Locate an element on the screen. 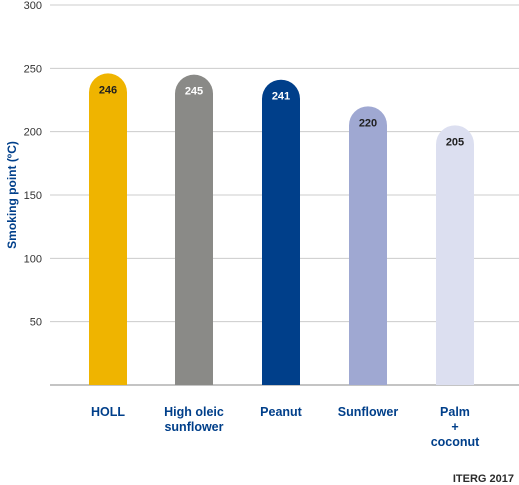 The width and height of the screenshot is (519, 485). y-tick-label: 250 is located at coordinates (33, 69).